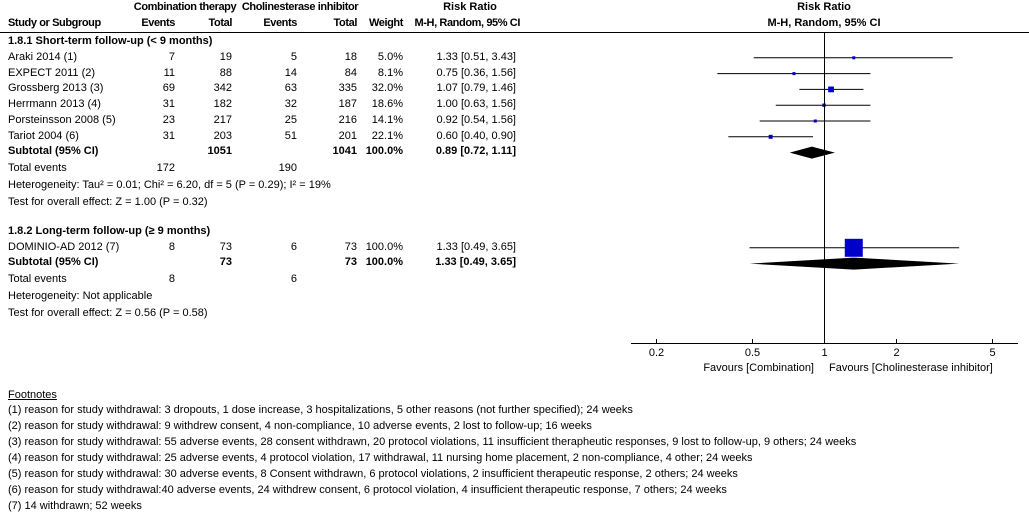 The height and width of the screenshot is (527, 1029). What do you see at coordinates (75, 506) in the screenshot?
I see `footnote: (7) 14 withdrawn; 52 weeks` at bounding box center [75, 506].